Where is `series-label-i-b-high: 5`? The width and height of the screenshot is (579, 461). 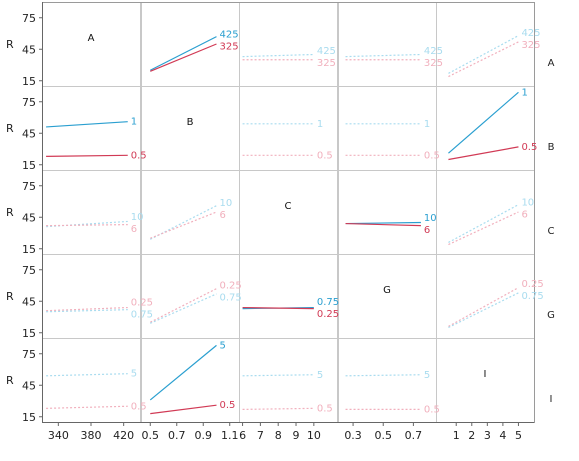 series-label-i-b-high: 5 is located at coordinates (222, 345).